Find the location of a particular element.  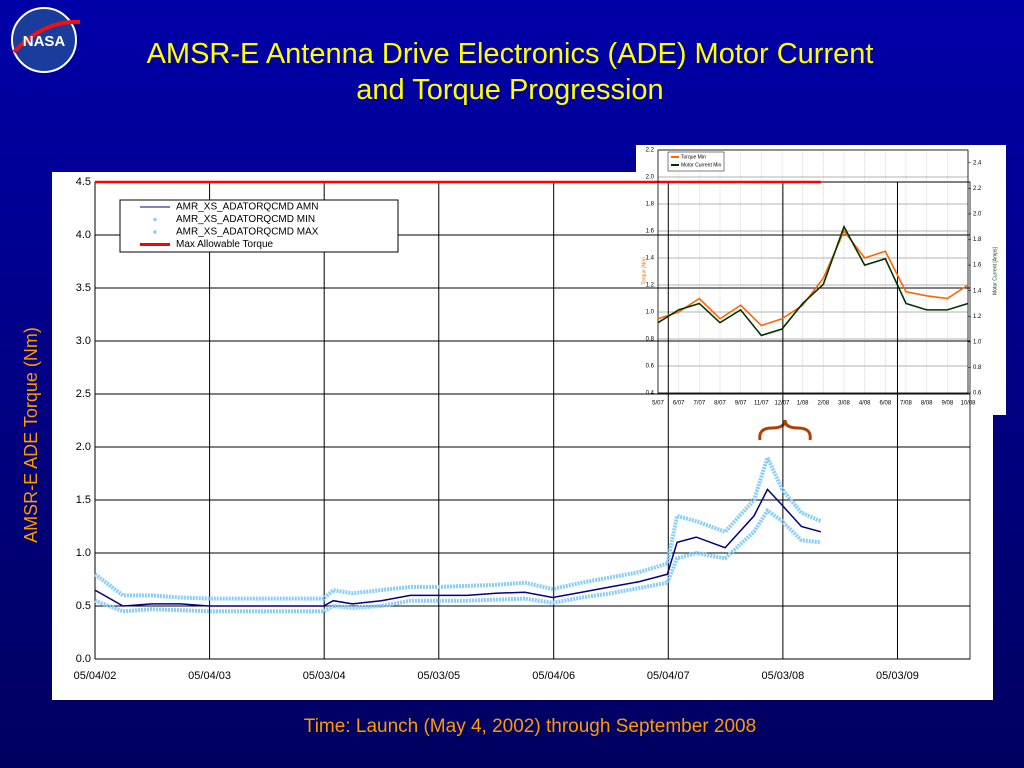

legend-label: AMR_XS_ADATORQCMD MIN is located at coordinates (245, 219).